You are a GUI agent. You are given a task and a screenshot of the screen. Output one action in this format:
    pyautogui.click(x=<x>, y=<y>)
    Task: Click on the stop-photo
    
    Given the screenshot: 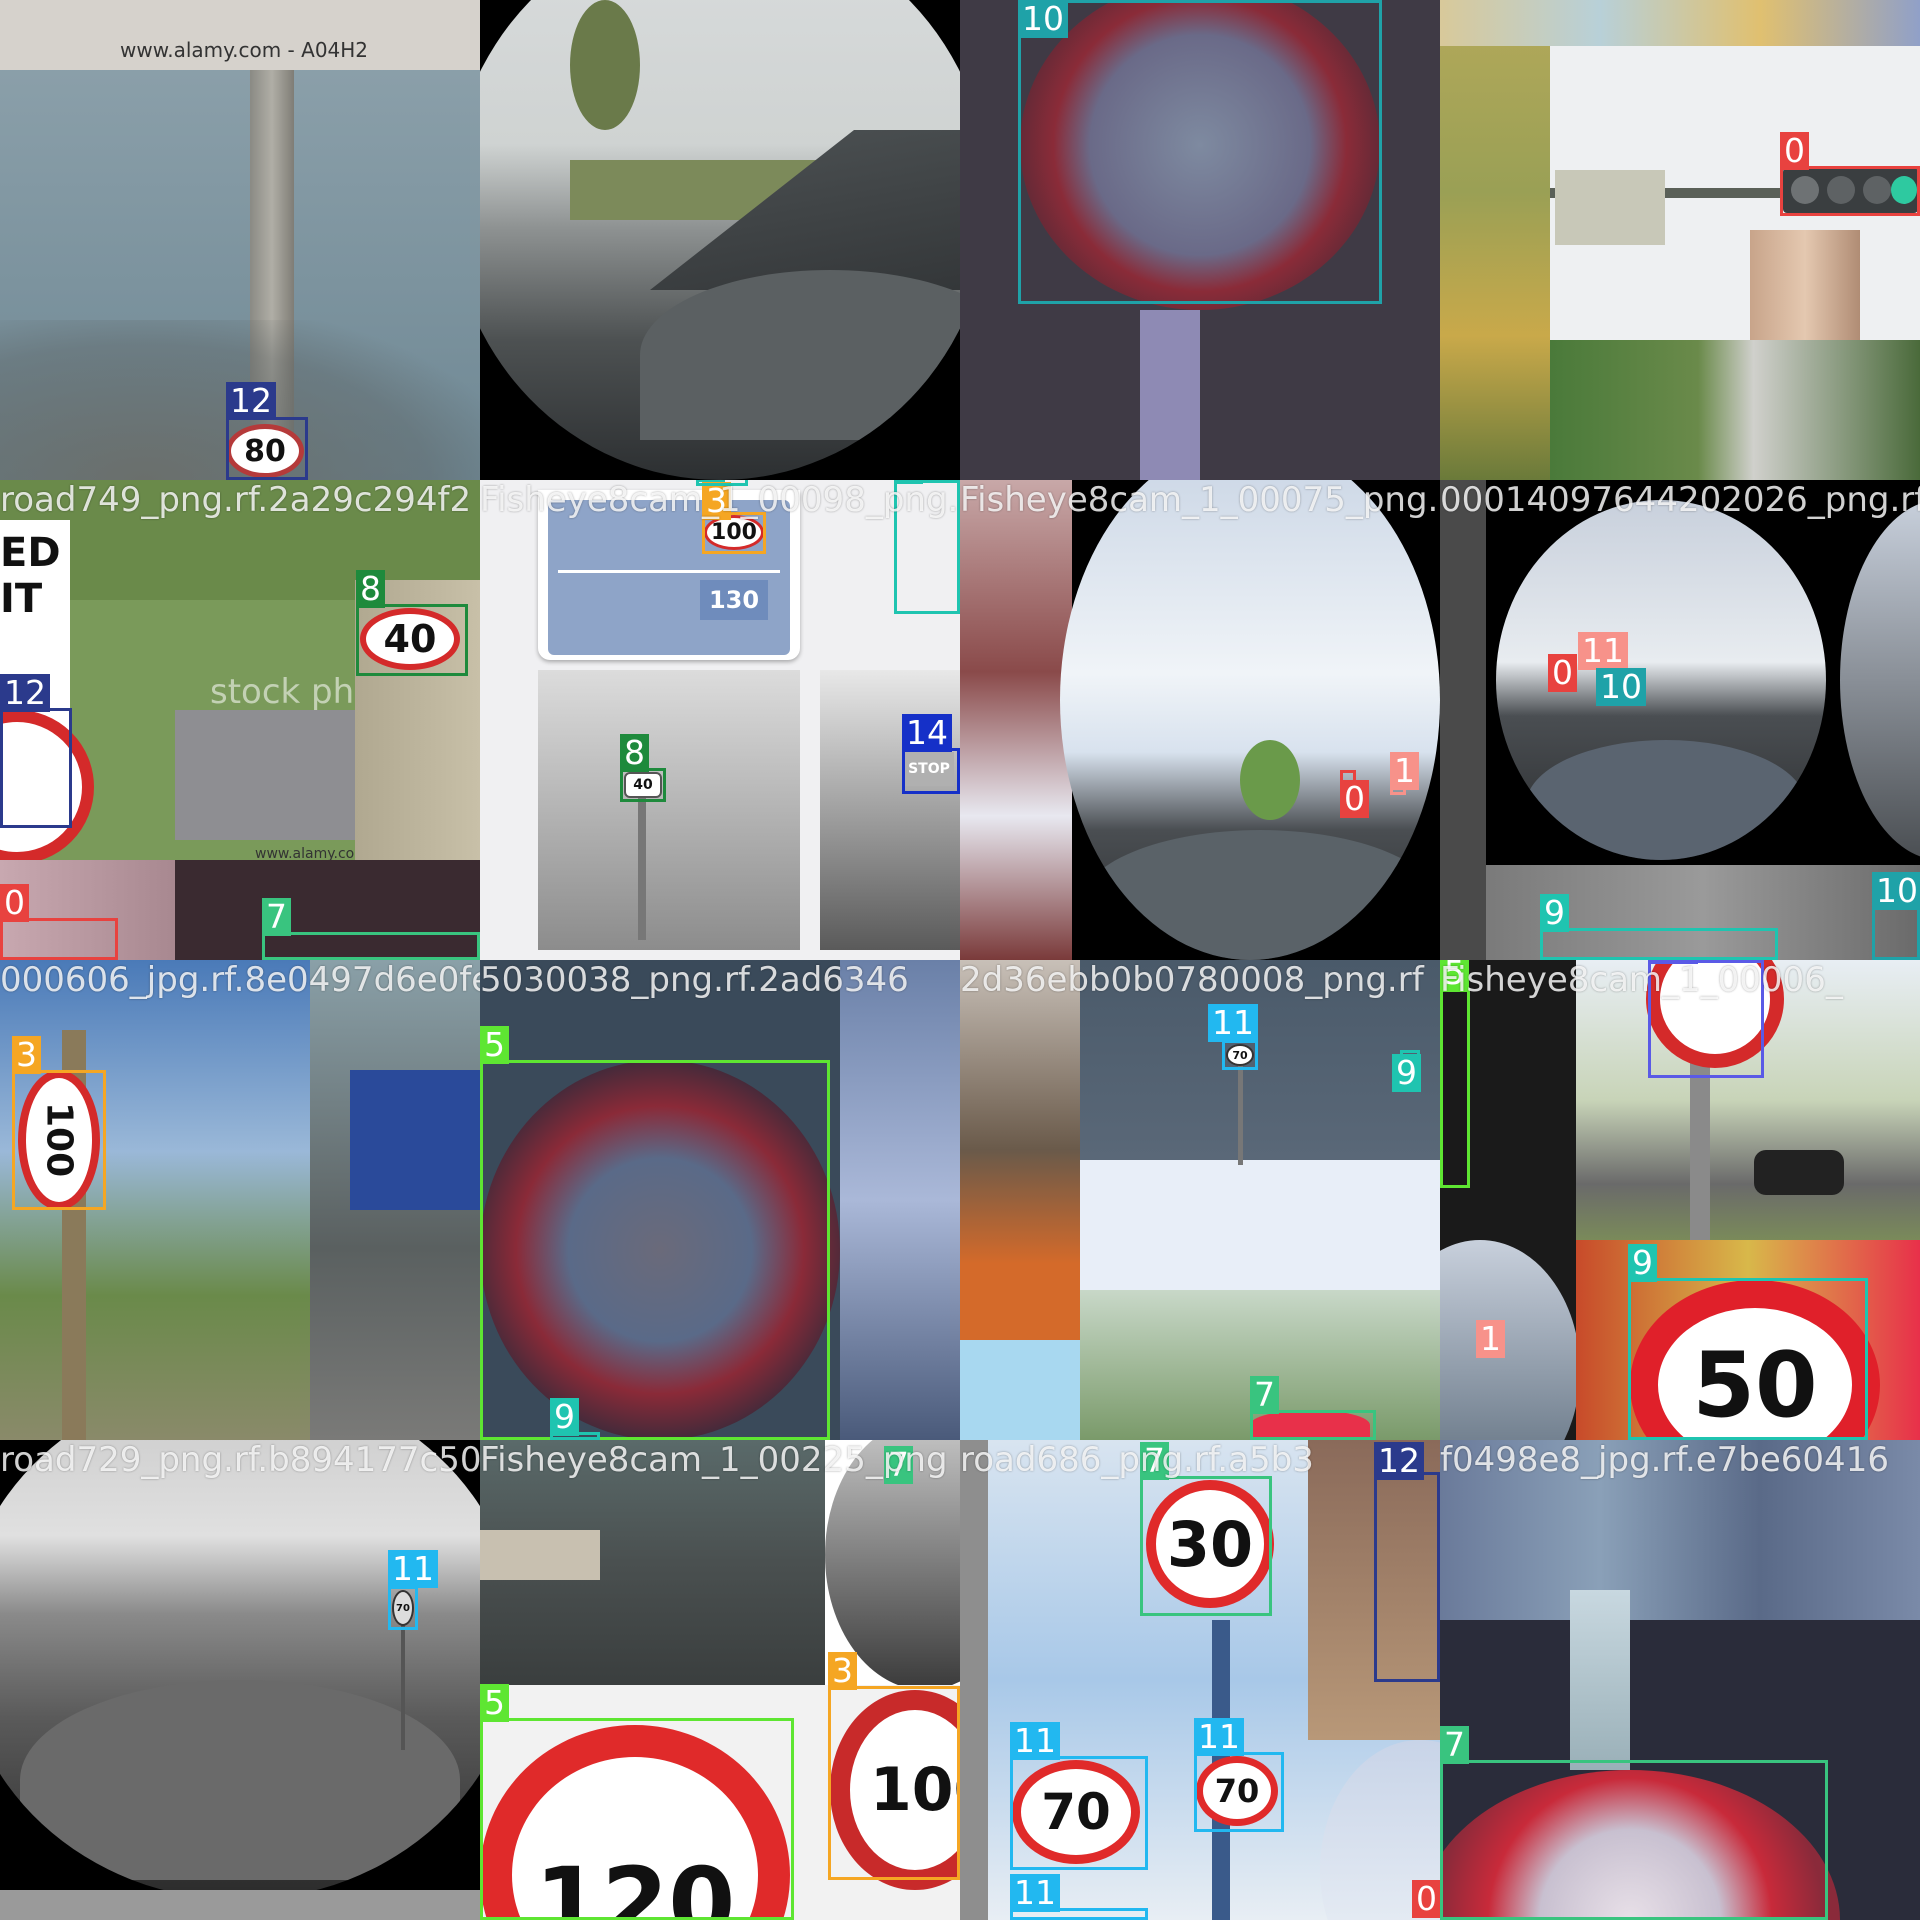 What is the action you would take?
    pyautogui.click(x=890, y=810)
    